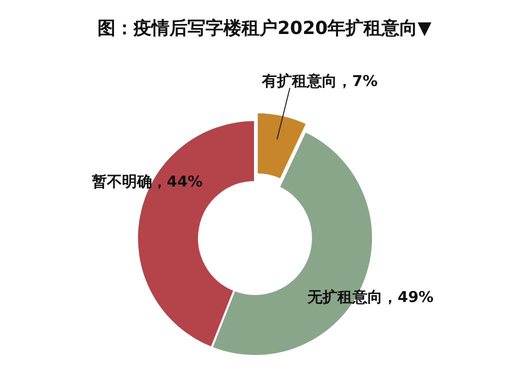  Describe the element at coordinates (265, 28) in the screenshot. I see `chart-title: 图：疫情后写字楼租户2020年扩租意向▼` at that location.